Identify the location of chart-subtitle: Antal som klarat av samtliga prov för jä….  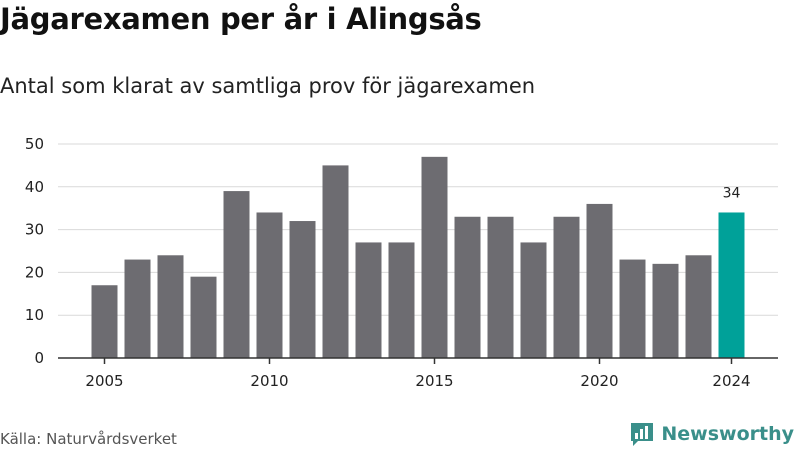
(268, 86).